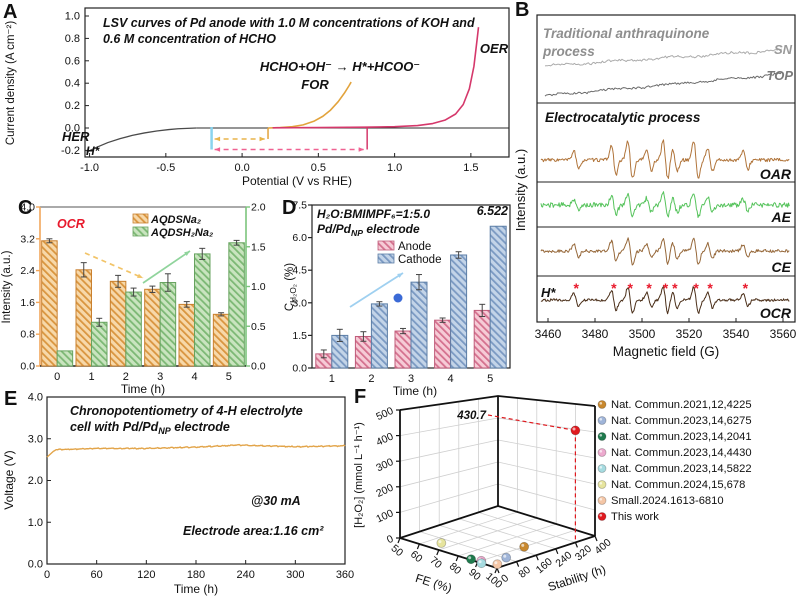 This screenshot has height=602, width=800. I want to click on stability-tick-label: 240, so click(563, 559).